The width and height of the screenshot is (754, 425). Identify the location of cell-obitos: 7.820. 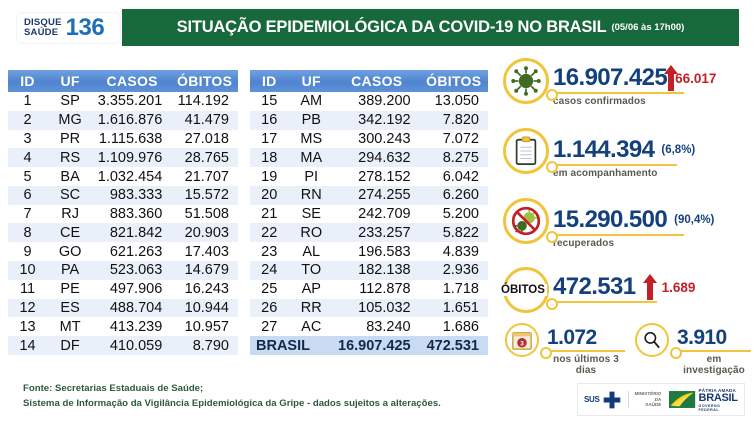
(453, 120).